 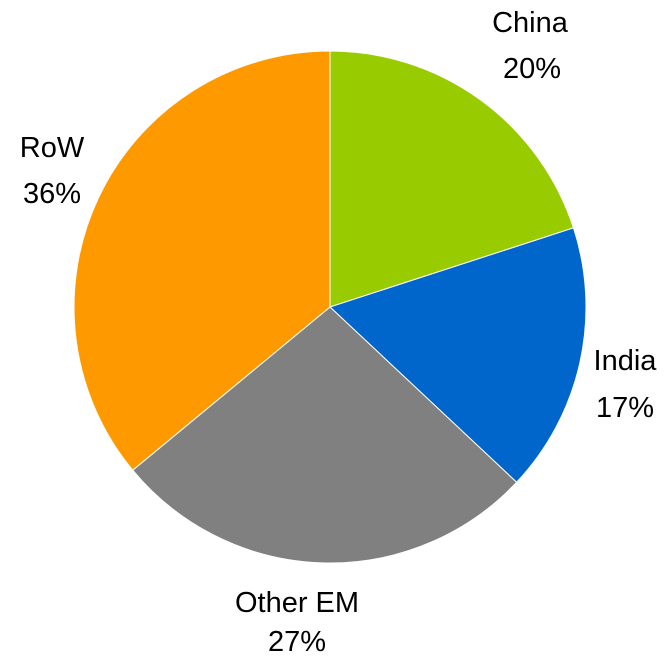 I want to click on slice-value-india: 17%, so click(x=625, y=408).